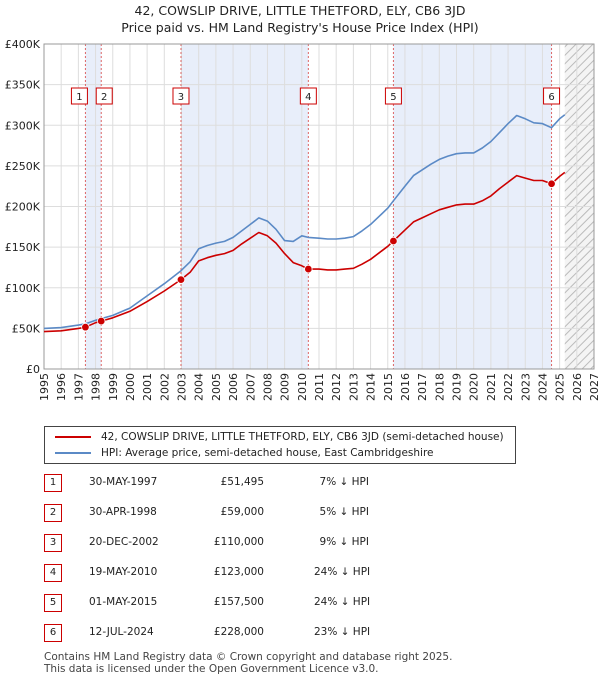 The image size is (600, 680). What do you see at coordinates (23, 166) in the screenshot?
I see `y-tick-label: £250K` at bounding box center [23, 166].